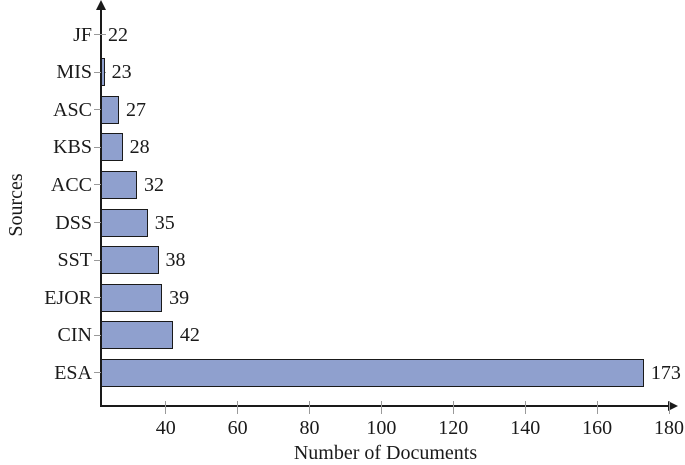 The height and width of the screenshot is (465, 685). What do you see at coordinates (453, 428) in the screenshot?
I see `x-tick-label: 120` at bounding box center [453, 428].